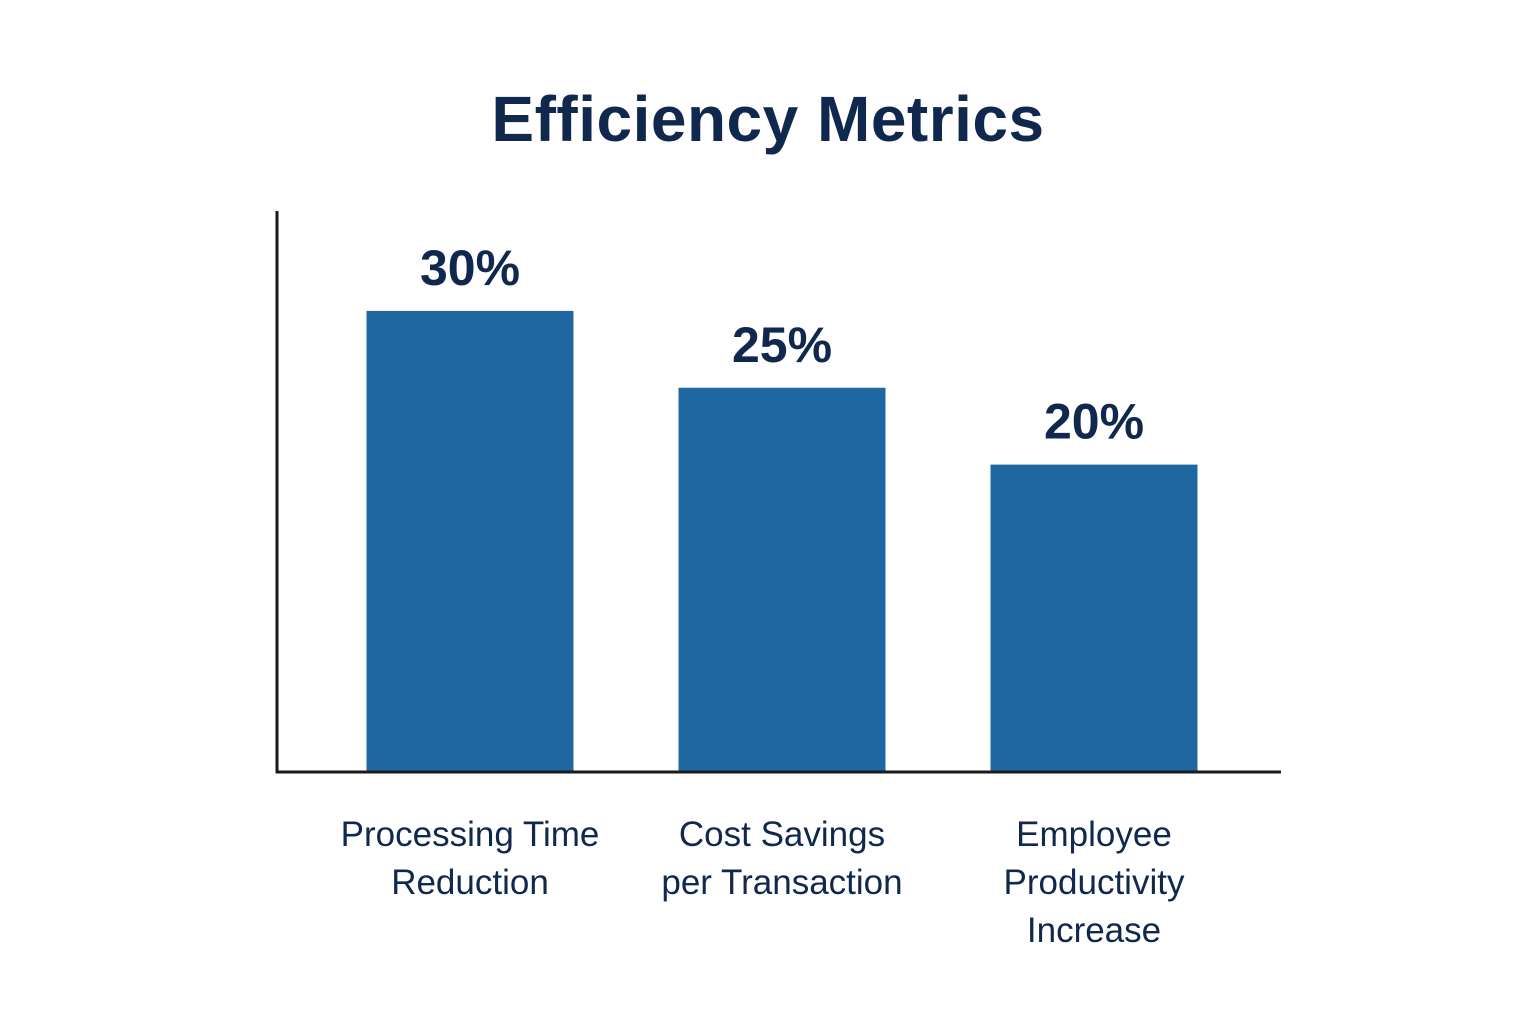  I want to click on category-label-line: Cost Savings, so click(782, 834).